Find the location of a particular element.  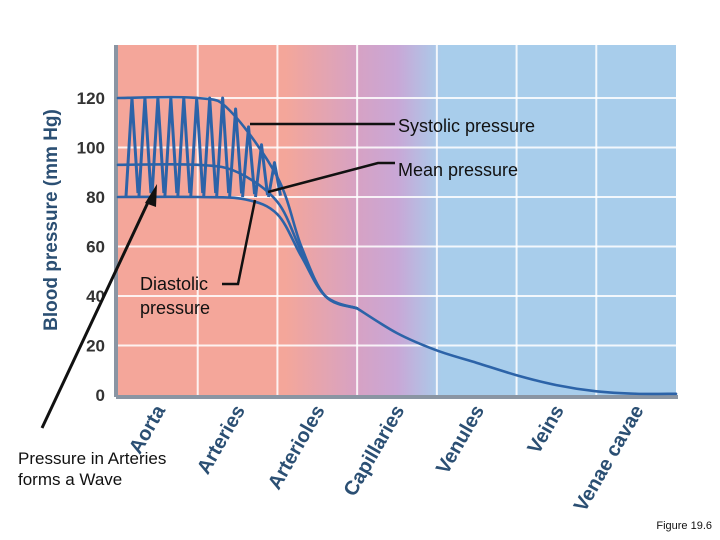

y-tick-label: 20 is located at coordinates (95, 346).